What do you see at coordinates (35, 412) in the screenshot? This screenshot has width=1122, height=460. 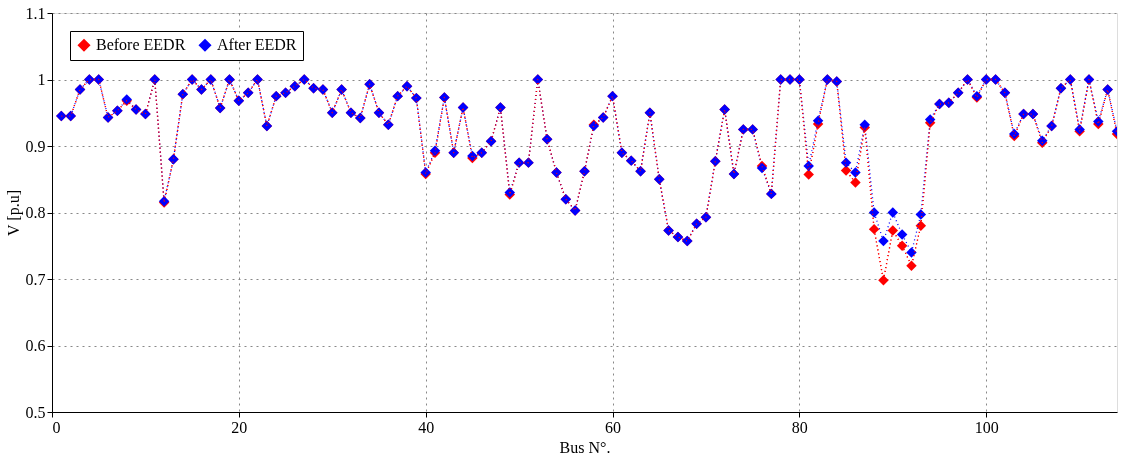 I see `y-tick-label: 0.5` at bounding box center [35, 412].